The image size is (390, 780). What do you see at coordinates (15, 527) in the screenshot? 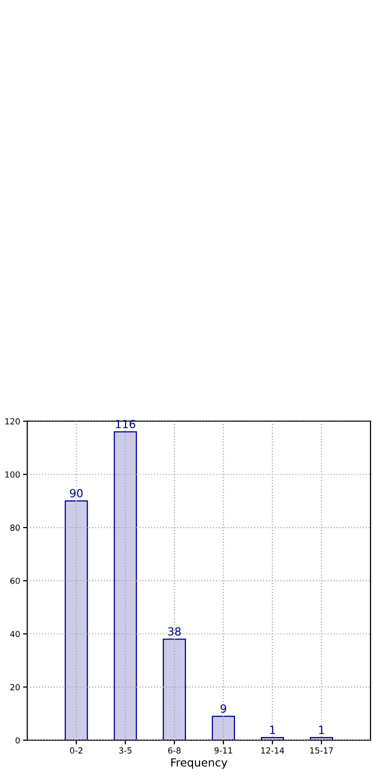
I see `y-tick-label: 80` at bounding box center [15, 527].